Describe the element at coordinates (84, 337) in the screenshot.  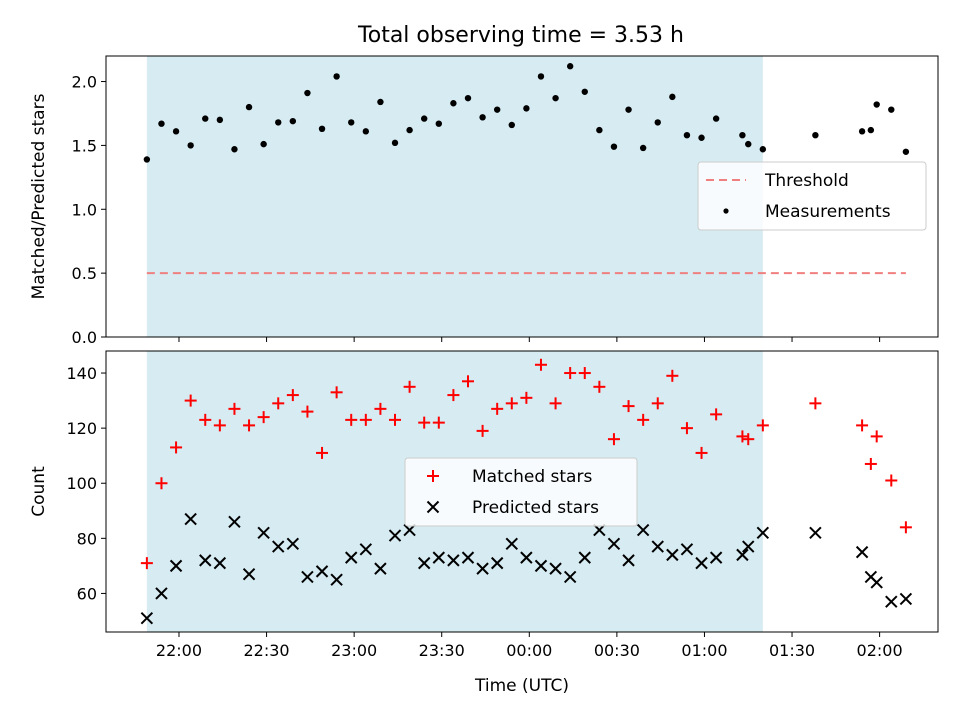
I see `y-tick-label: 0.0` at that location.